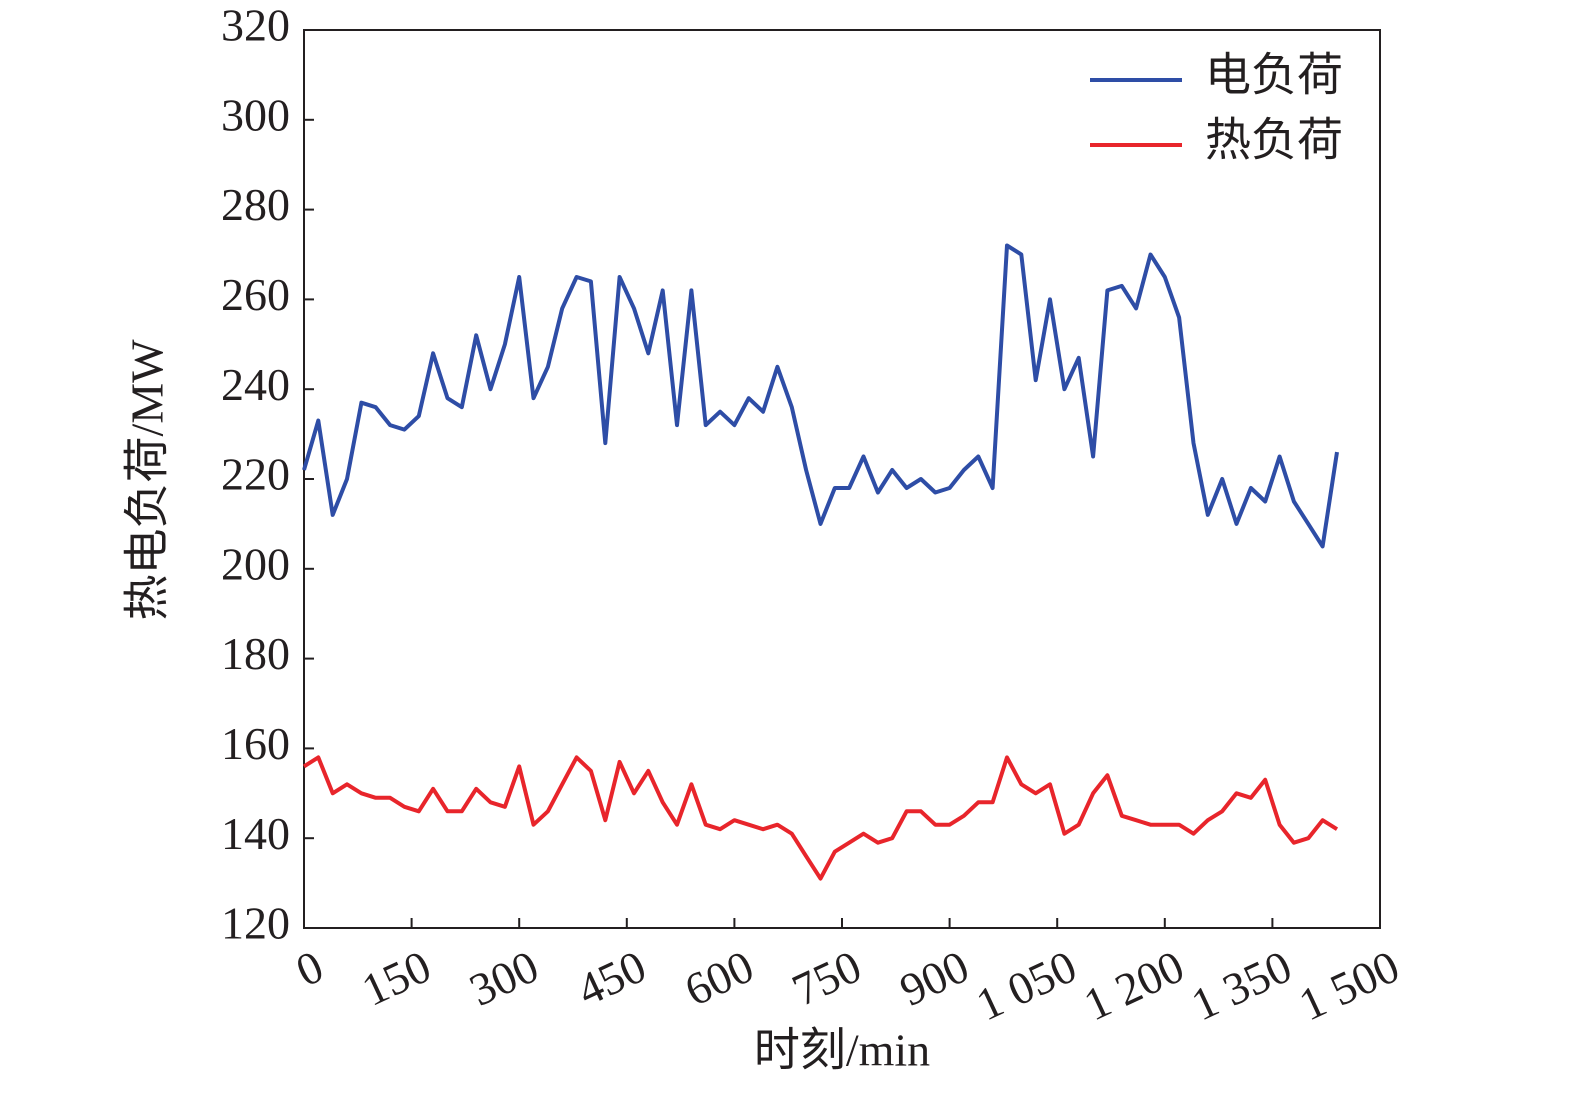  I want to click on x-tick-label: 450, so click(611, 977).